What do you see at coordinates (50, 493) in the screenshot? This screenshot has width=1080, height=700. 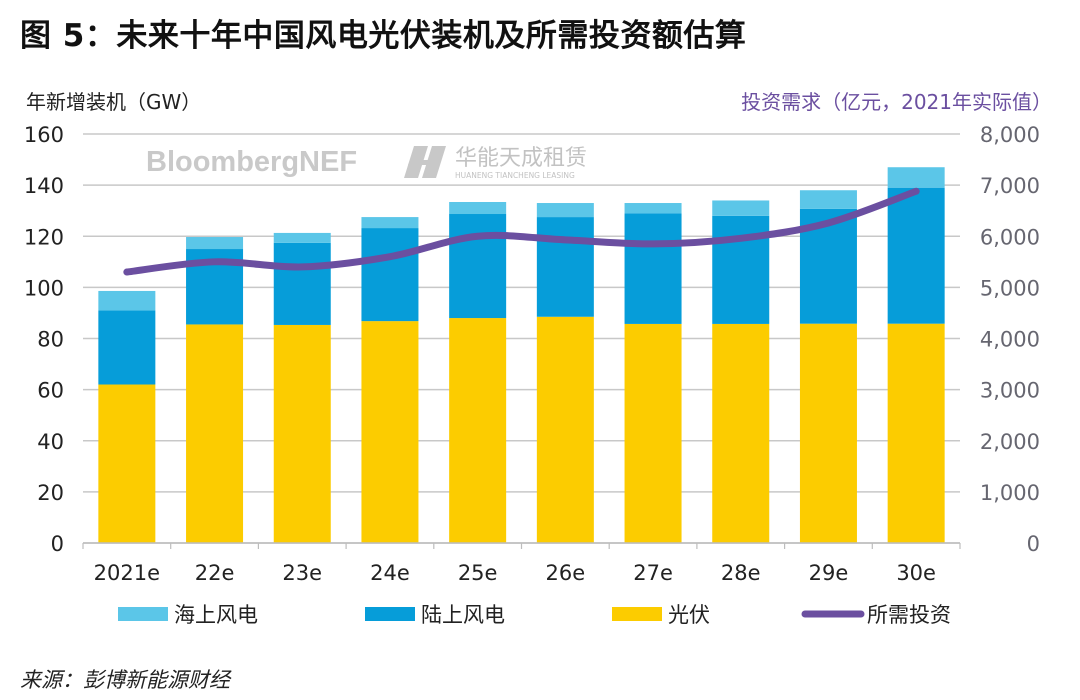 I see `y-tick-left: 20` at bounding box center [50, 493].